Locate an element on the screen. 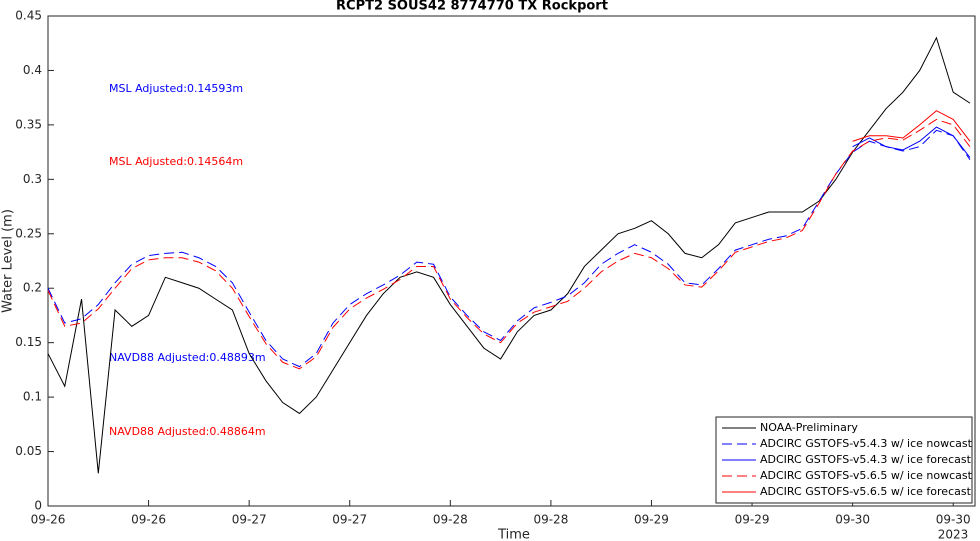 The image size is (980, 541). y-tick-label: 0.3 is located at coordinates (32, 179).